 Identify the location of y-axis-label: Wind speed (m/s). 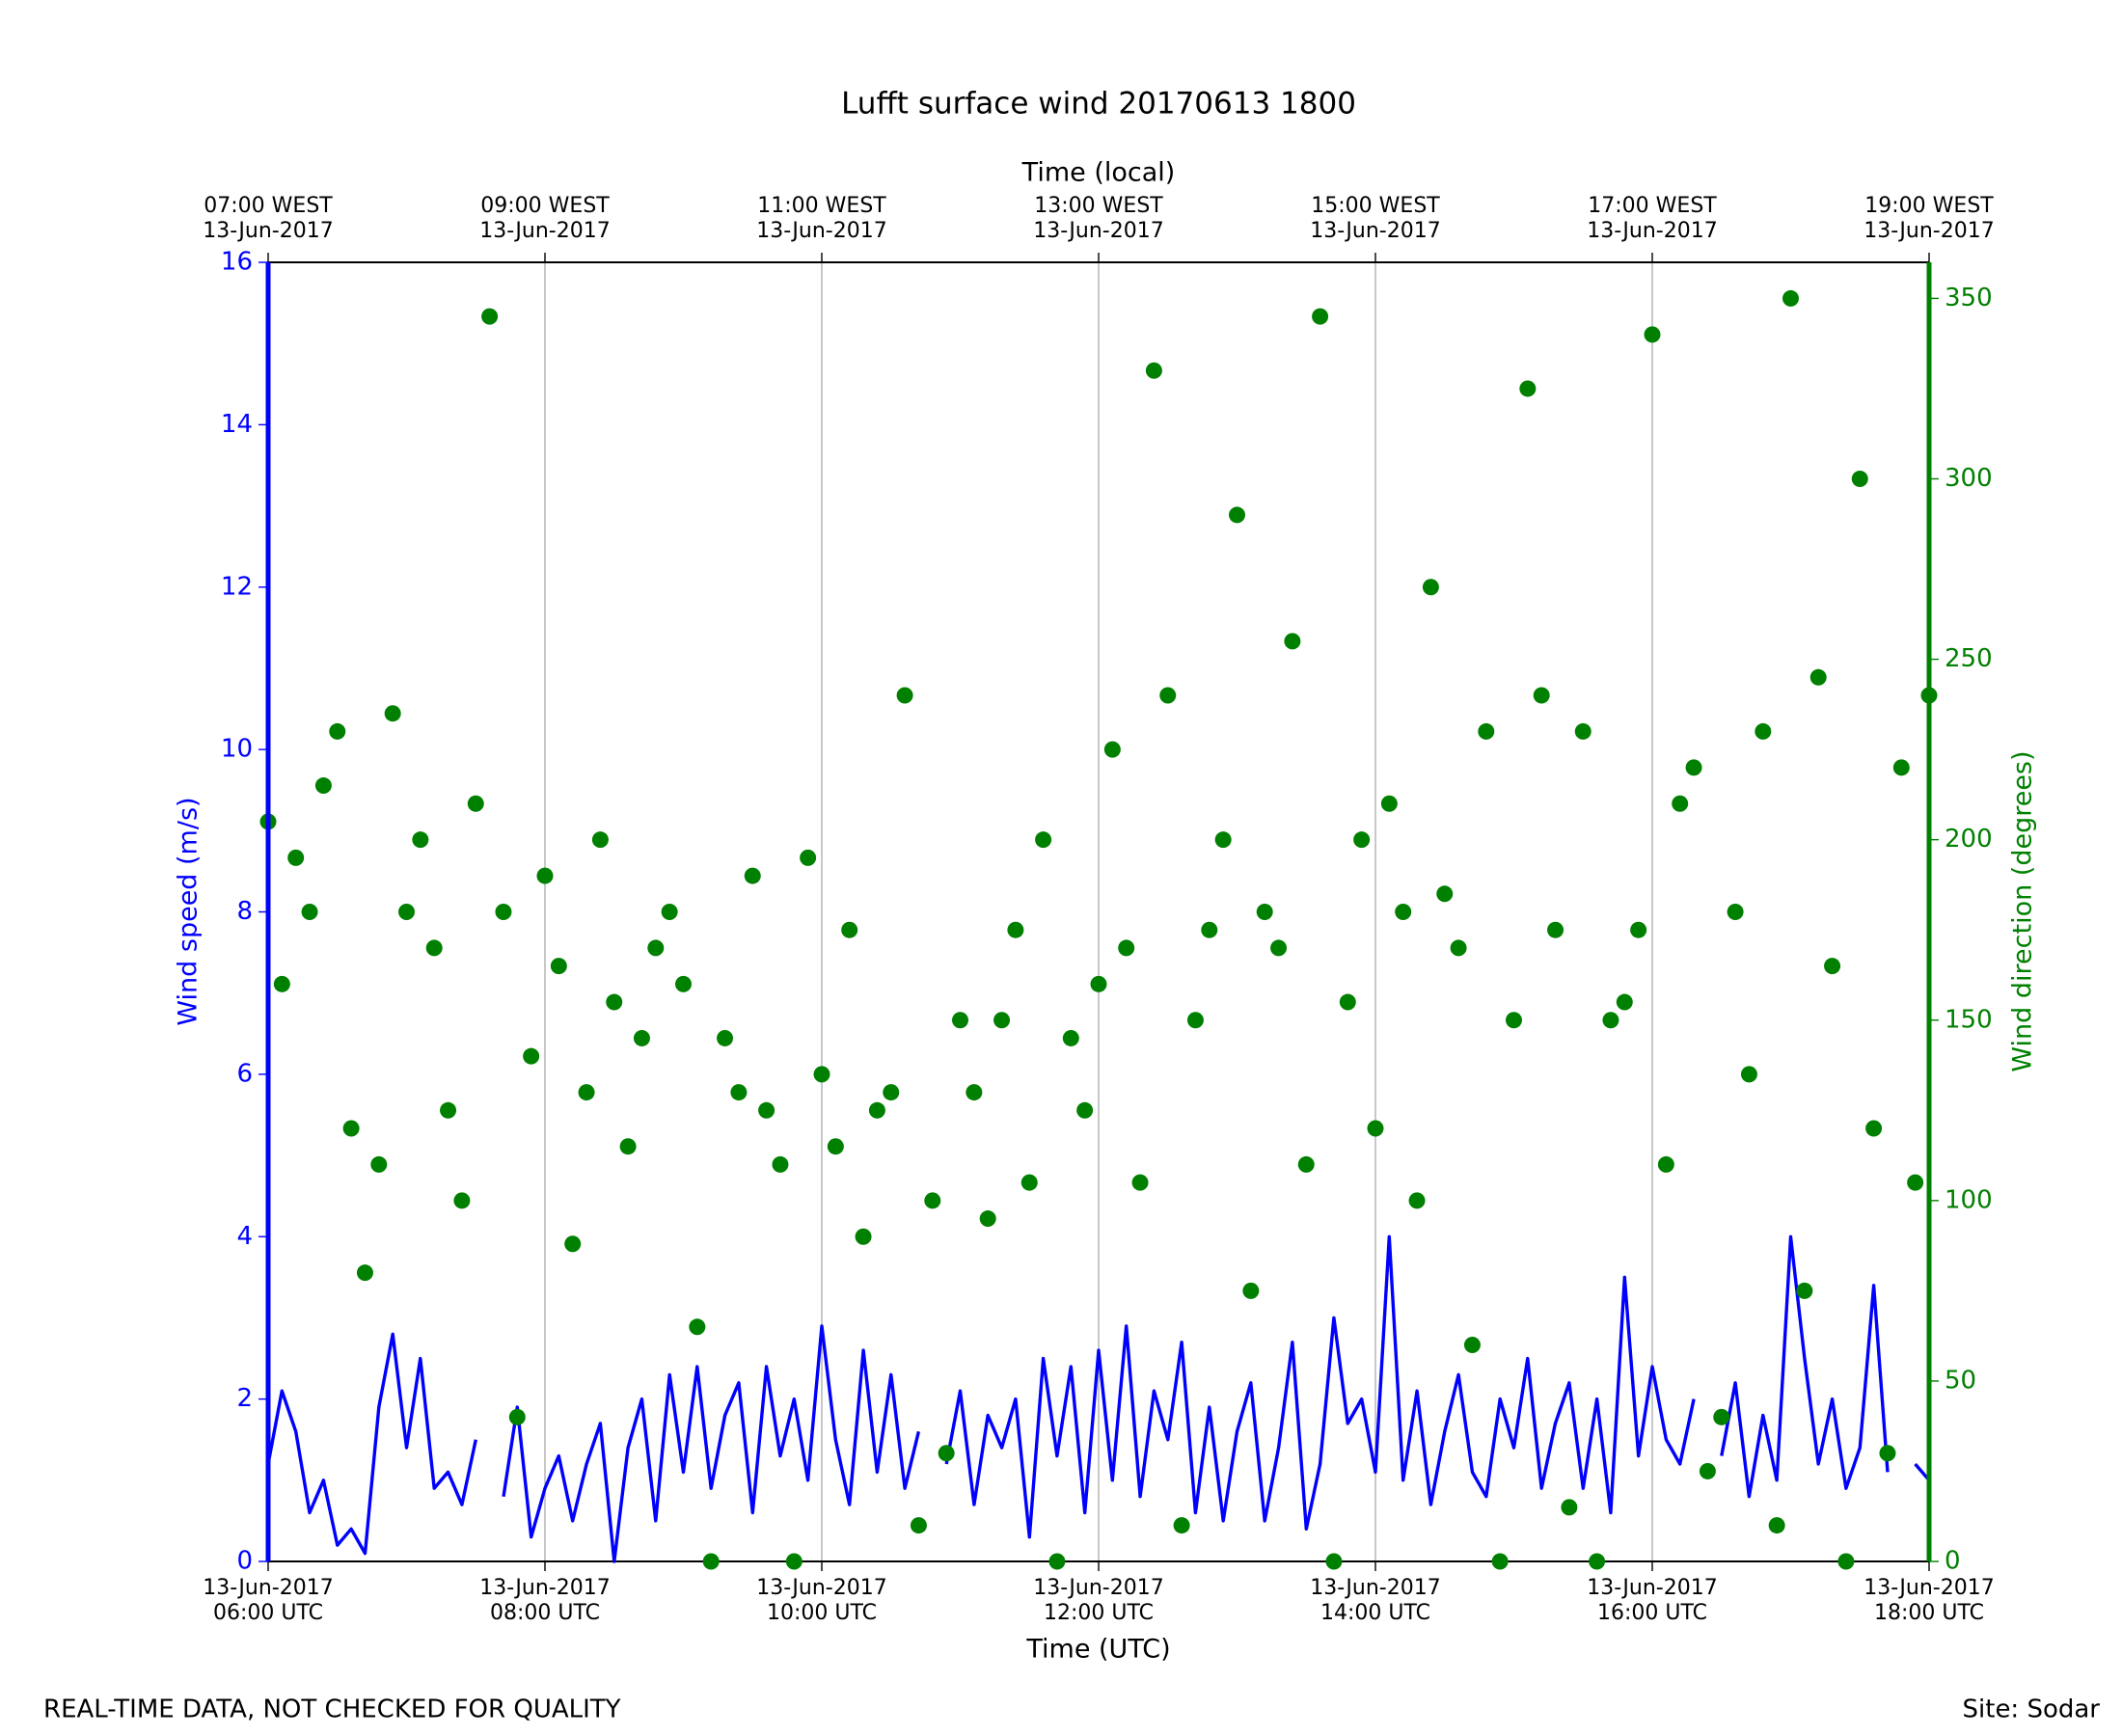
(189, 911).